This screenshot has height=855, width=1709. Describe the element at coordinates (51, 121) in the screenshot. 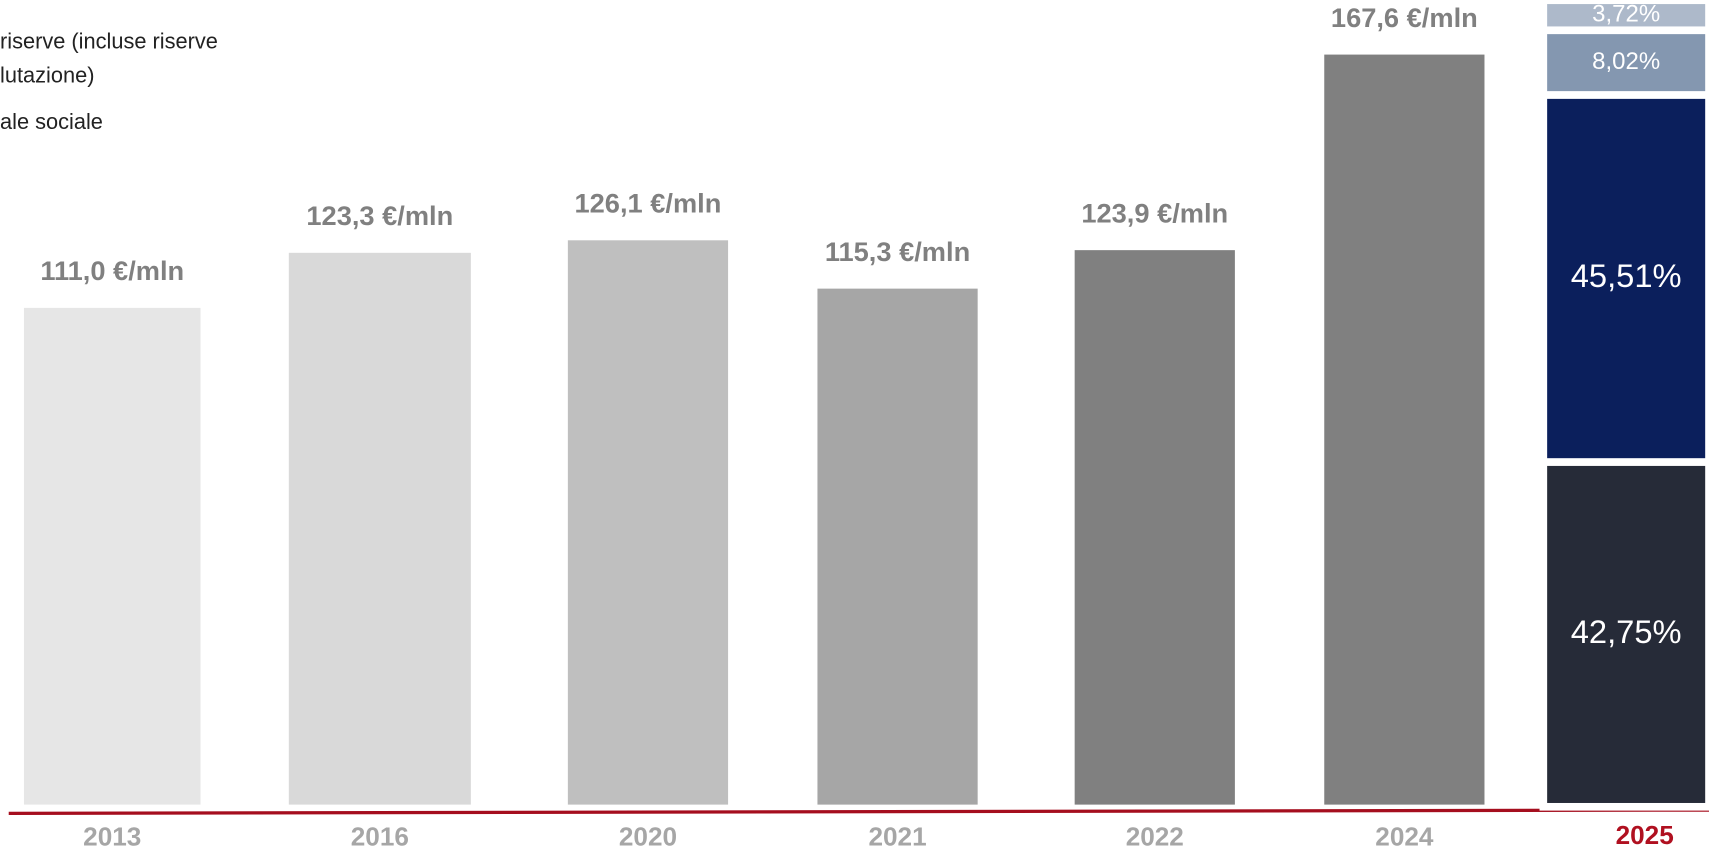

I see `legend-text: ale sociale` at that location.